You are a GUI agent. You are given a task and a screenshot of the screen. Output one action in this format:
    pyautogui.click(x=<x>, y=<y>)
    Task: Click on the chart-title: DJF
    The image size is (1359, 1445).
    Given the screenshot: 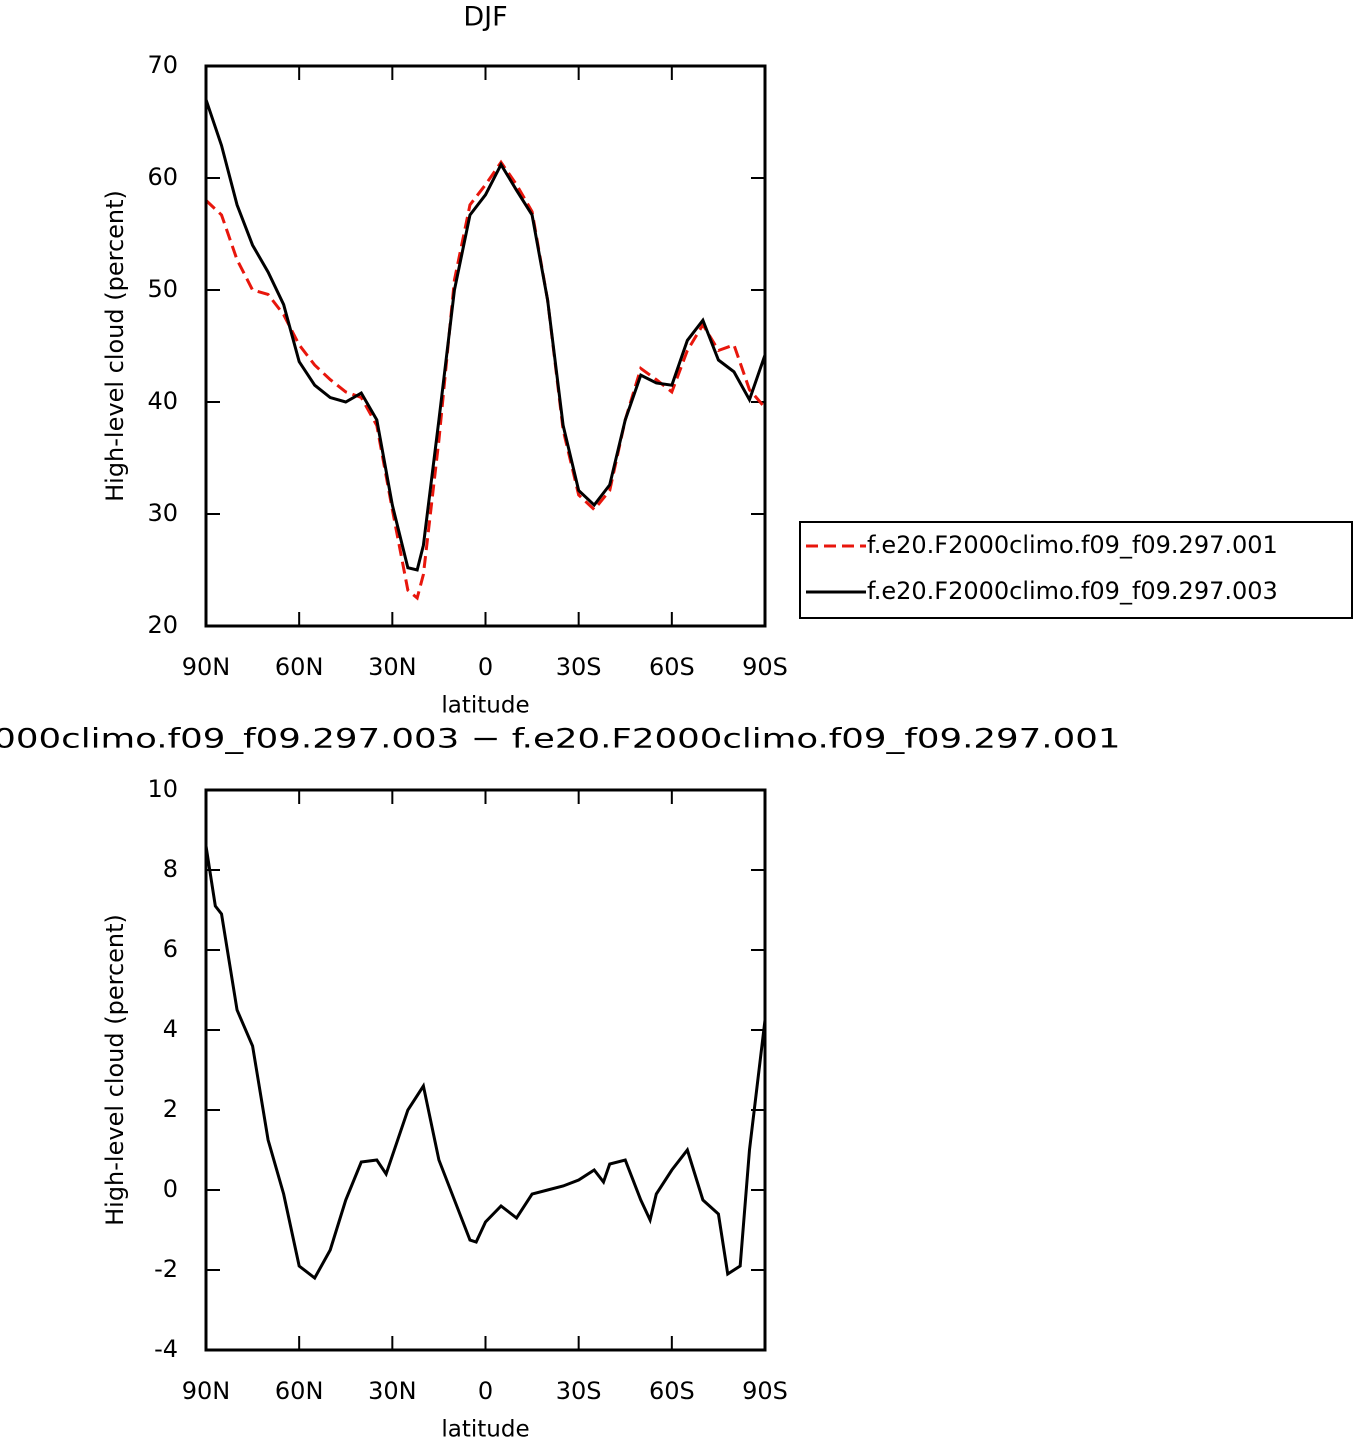 What is the action you would take?
    pyautogui.click(x=485, y=17)
    